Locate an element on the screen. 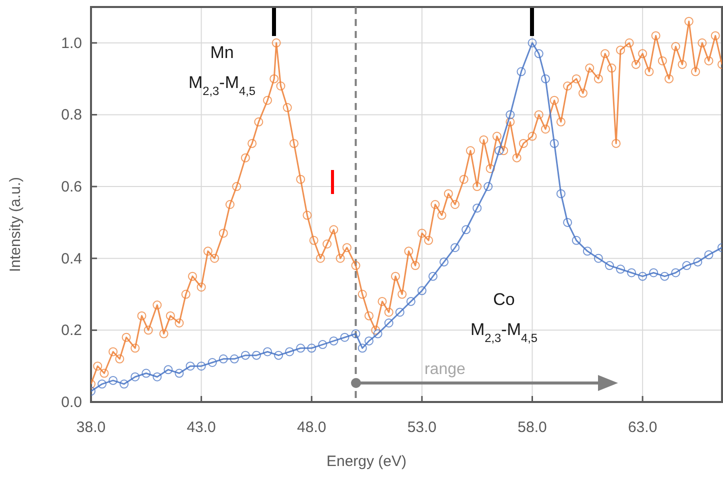 This screenshot has width=723, height=483. y-tick-label: 0.6 is located at coordinates (71, 187).